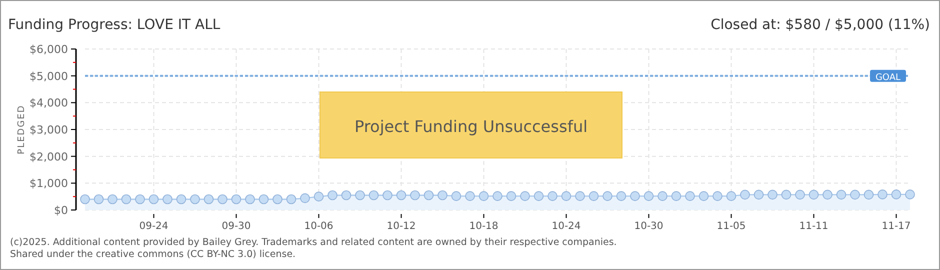 The image size is (940, 270). What do you see at coordinates (114, 25) in the screenshot?
I see `chart-title: Funding Progress: LOVE IT ALL` at bounding box center [114, 25].